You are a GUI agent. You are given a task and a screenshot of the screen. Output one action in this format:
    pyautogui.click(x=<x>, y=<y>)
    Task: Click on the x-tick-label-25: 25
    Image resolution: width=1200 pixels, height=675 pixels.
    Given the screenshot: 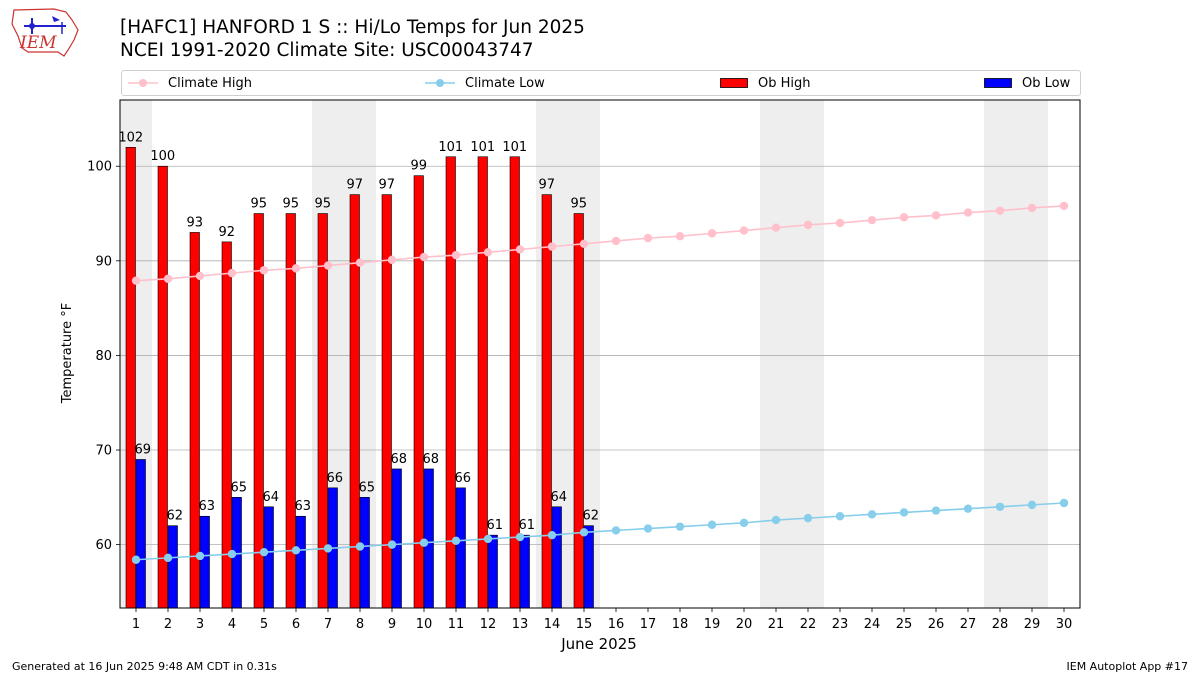 What is the action you would take?
    pyautogui.click(x=904, y=624)
    